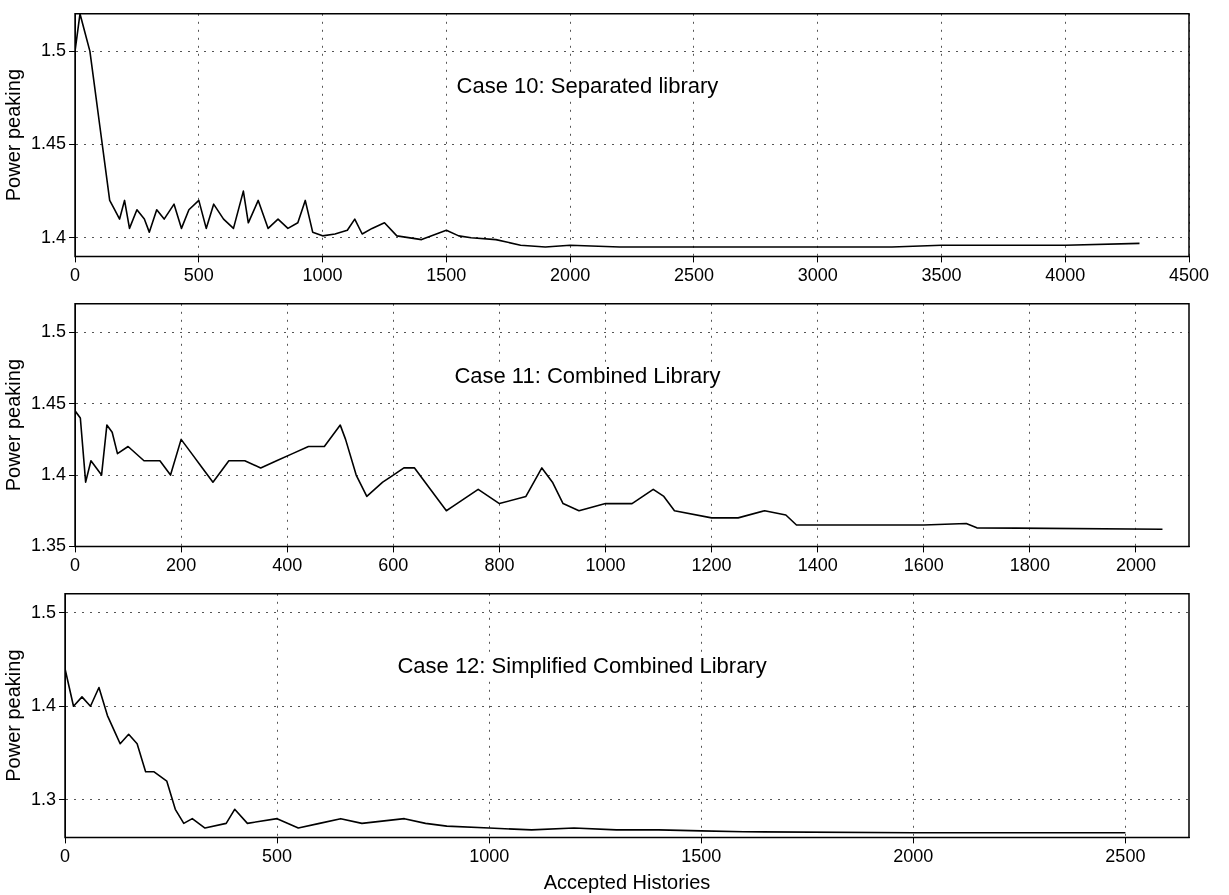  Describe the element at coordinates (923, 565) in the screenshot. I see `x-tick-label: 1600` at that location.